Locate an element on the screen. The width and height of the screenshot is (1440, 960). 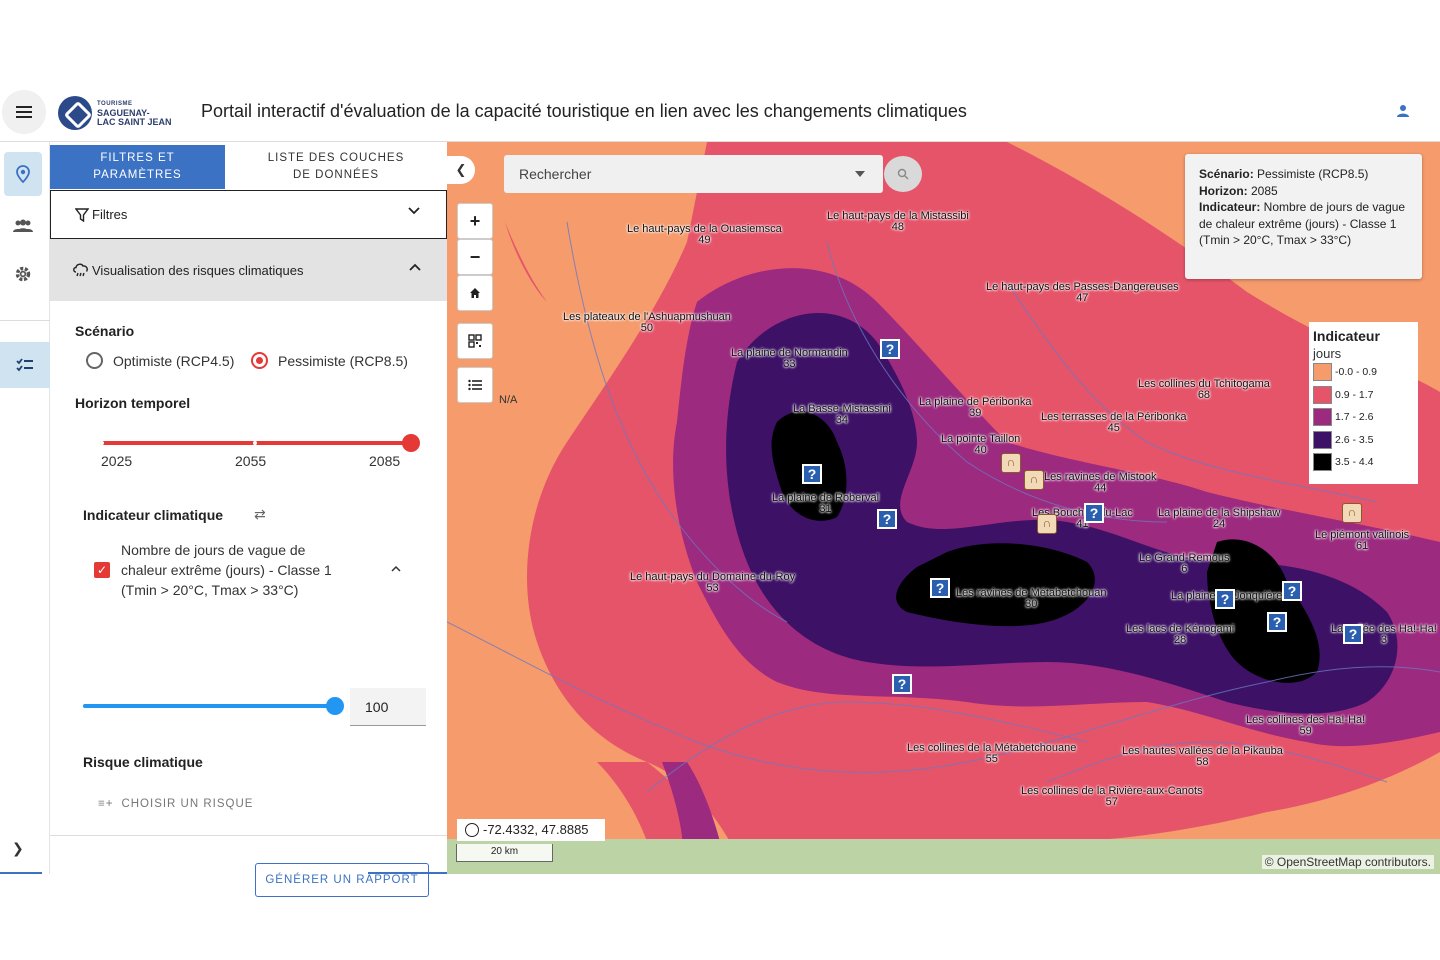
viz-accordion: Visualisation des risques climatiques is located at coordinates (248, 270).